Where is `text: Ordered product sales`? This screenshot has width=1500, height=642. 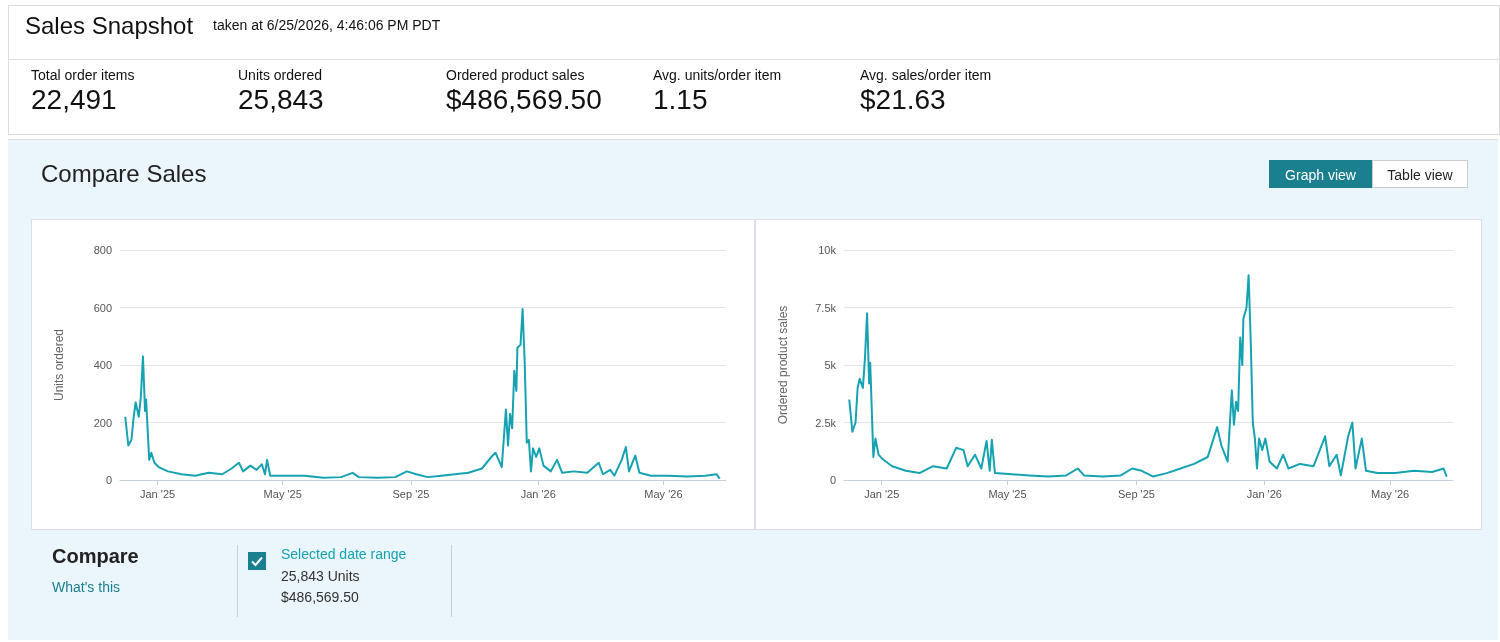 text: Ordered product sales is located at coordinates (515, 75).